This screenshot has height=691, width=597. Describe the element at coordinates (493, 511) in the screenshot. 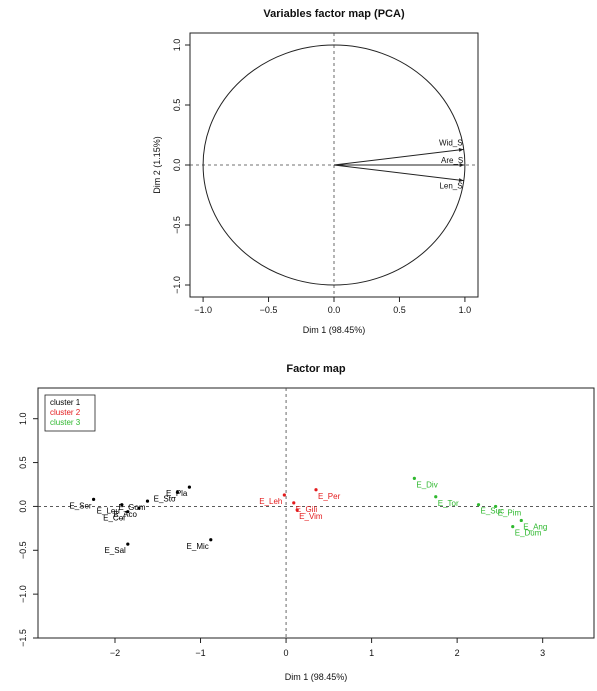

I see `factor-map-point-label: E_Suc` at that location.